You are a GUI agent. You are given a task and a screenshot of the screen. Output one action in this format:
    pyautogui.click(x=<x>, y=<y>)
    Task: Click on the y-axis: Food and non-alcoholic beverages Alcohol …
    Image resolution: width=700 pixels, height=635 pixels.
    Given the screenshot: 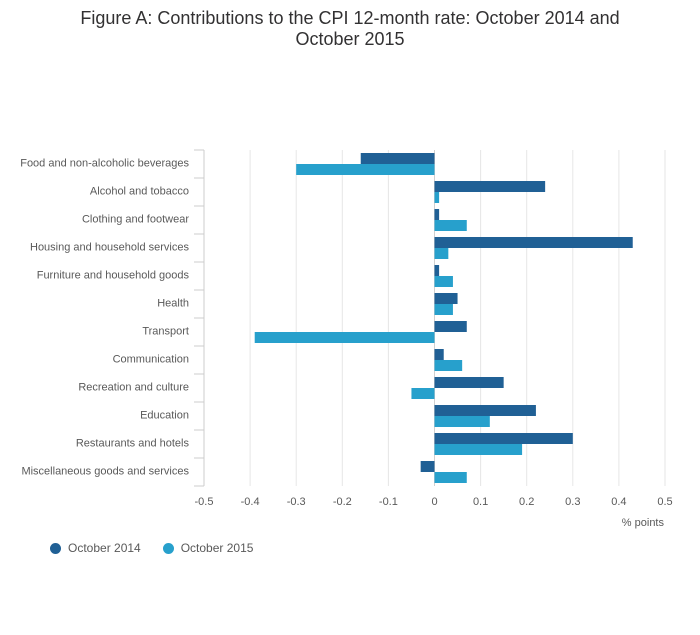 What is the action you would take?
    pyautogui.click(x=112, y=318)
    